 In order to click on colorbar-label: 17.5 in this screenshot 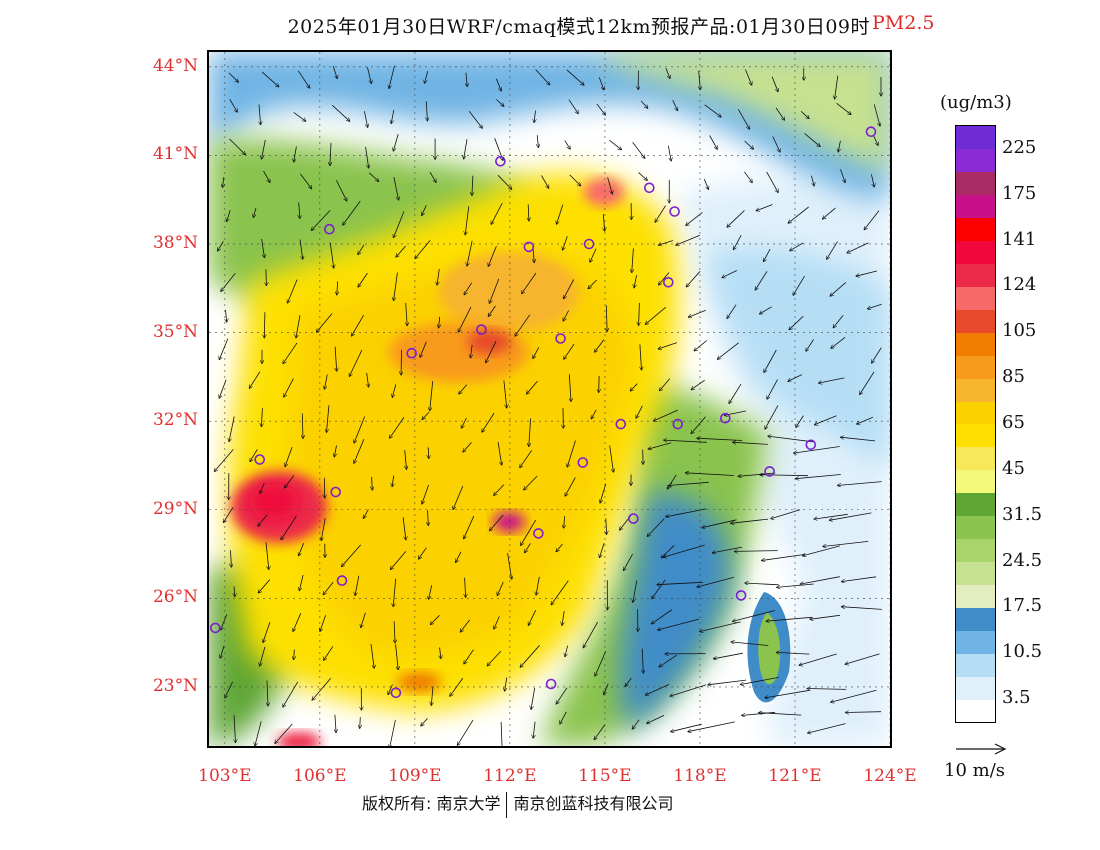, I will do `click(1022, 606)`.